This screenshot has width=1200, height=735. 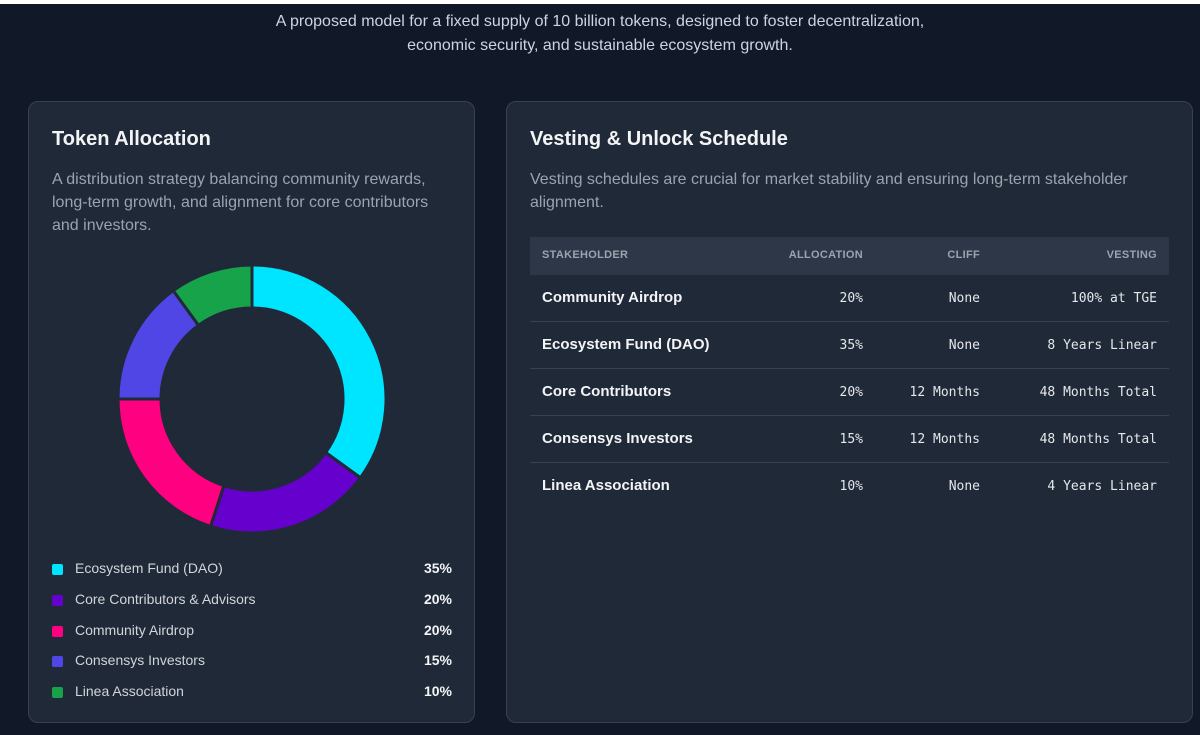 I want to click on cell-allocation: 10%, so click(x=851, y=486).